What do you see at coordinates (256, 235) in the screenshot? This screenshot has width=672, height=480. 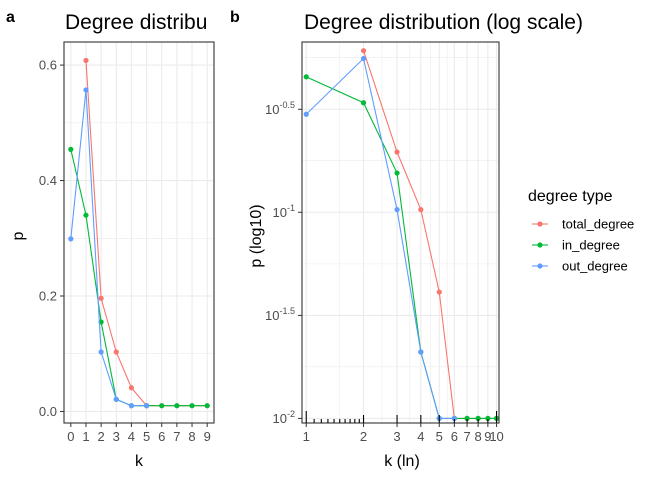 I see `panel-b-y-axis-label: p (log10)` at bounding box center [256, 235].